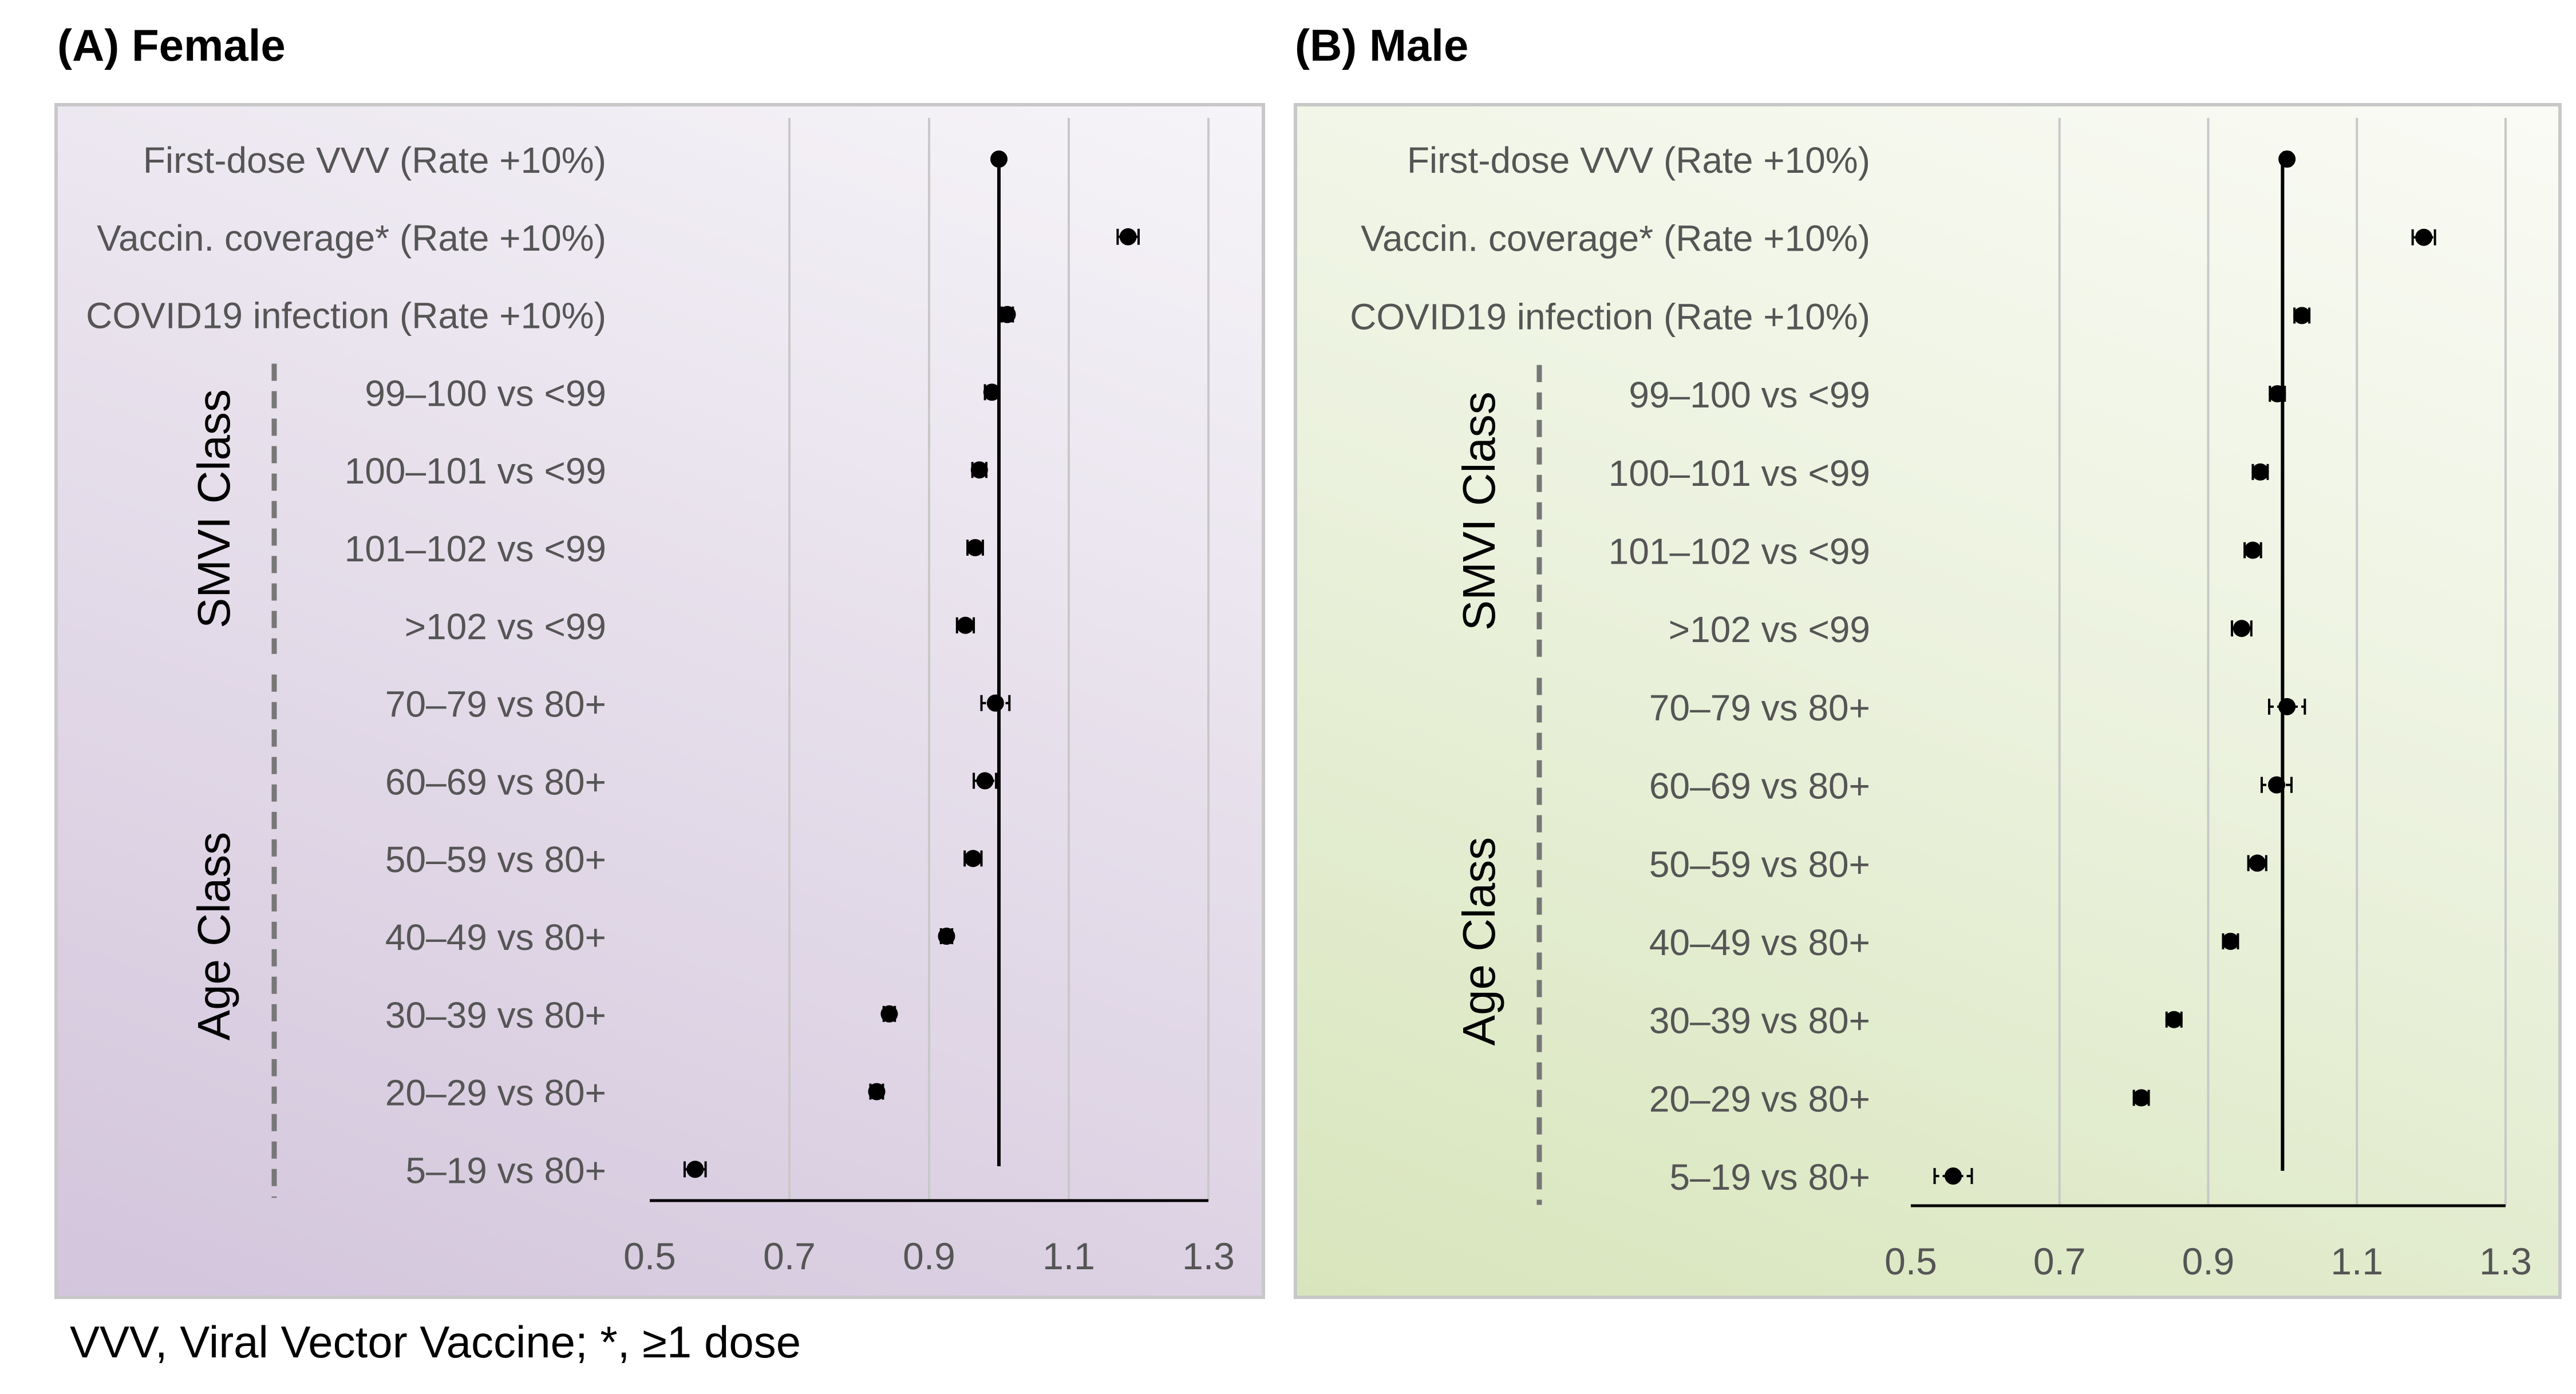  What do you see at coordinates (346, 316) in the screenshot?
I see `panel-a-row-label: COVID19 infection (Rate +10%)` at bounding box center [346, 316].